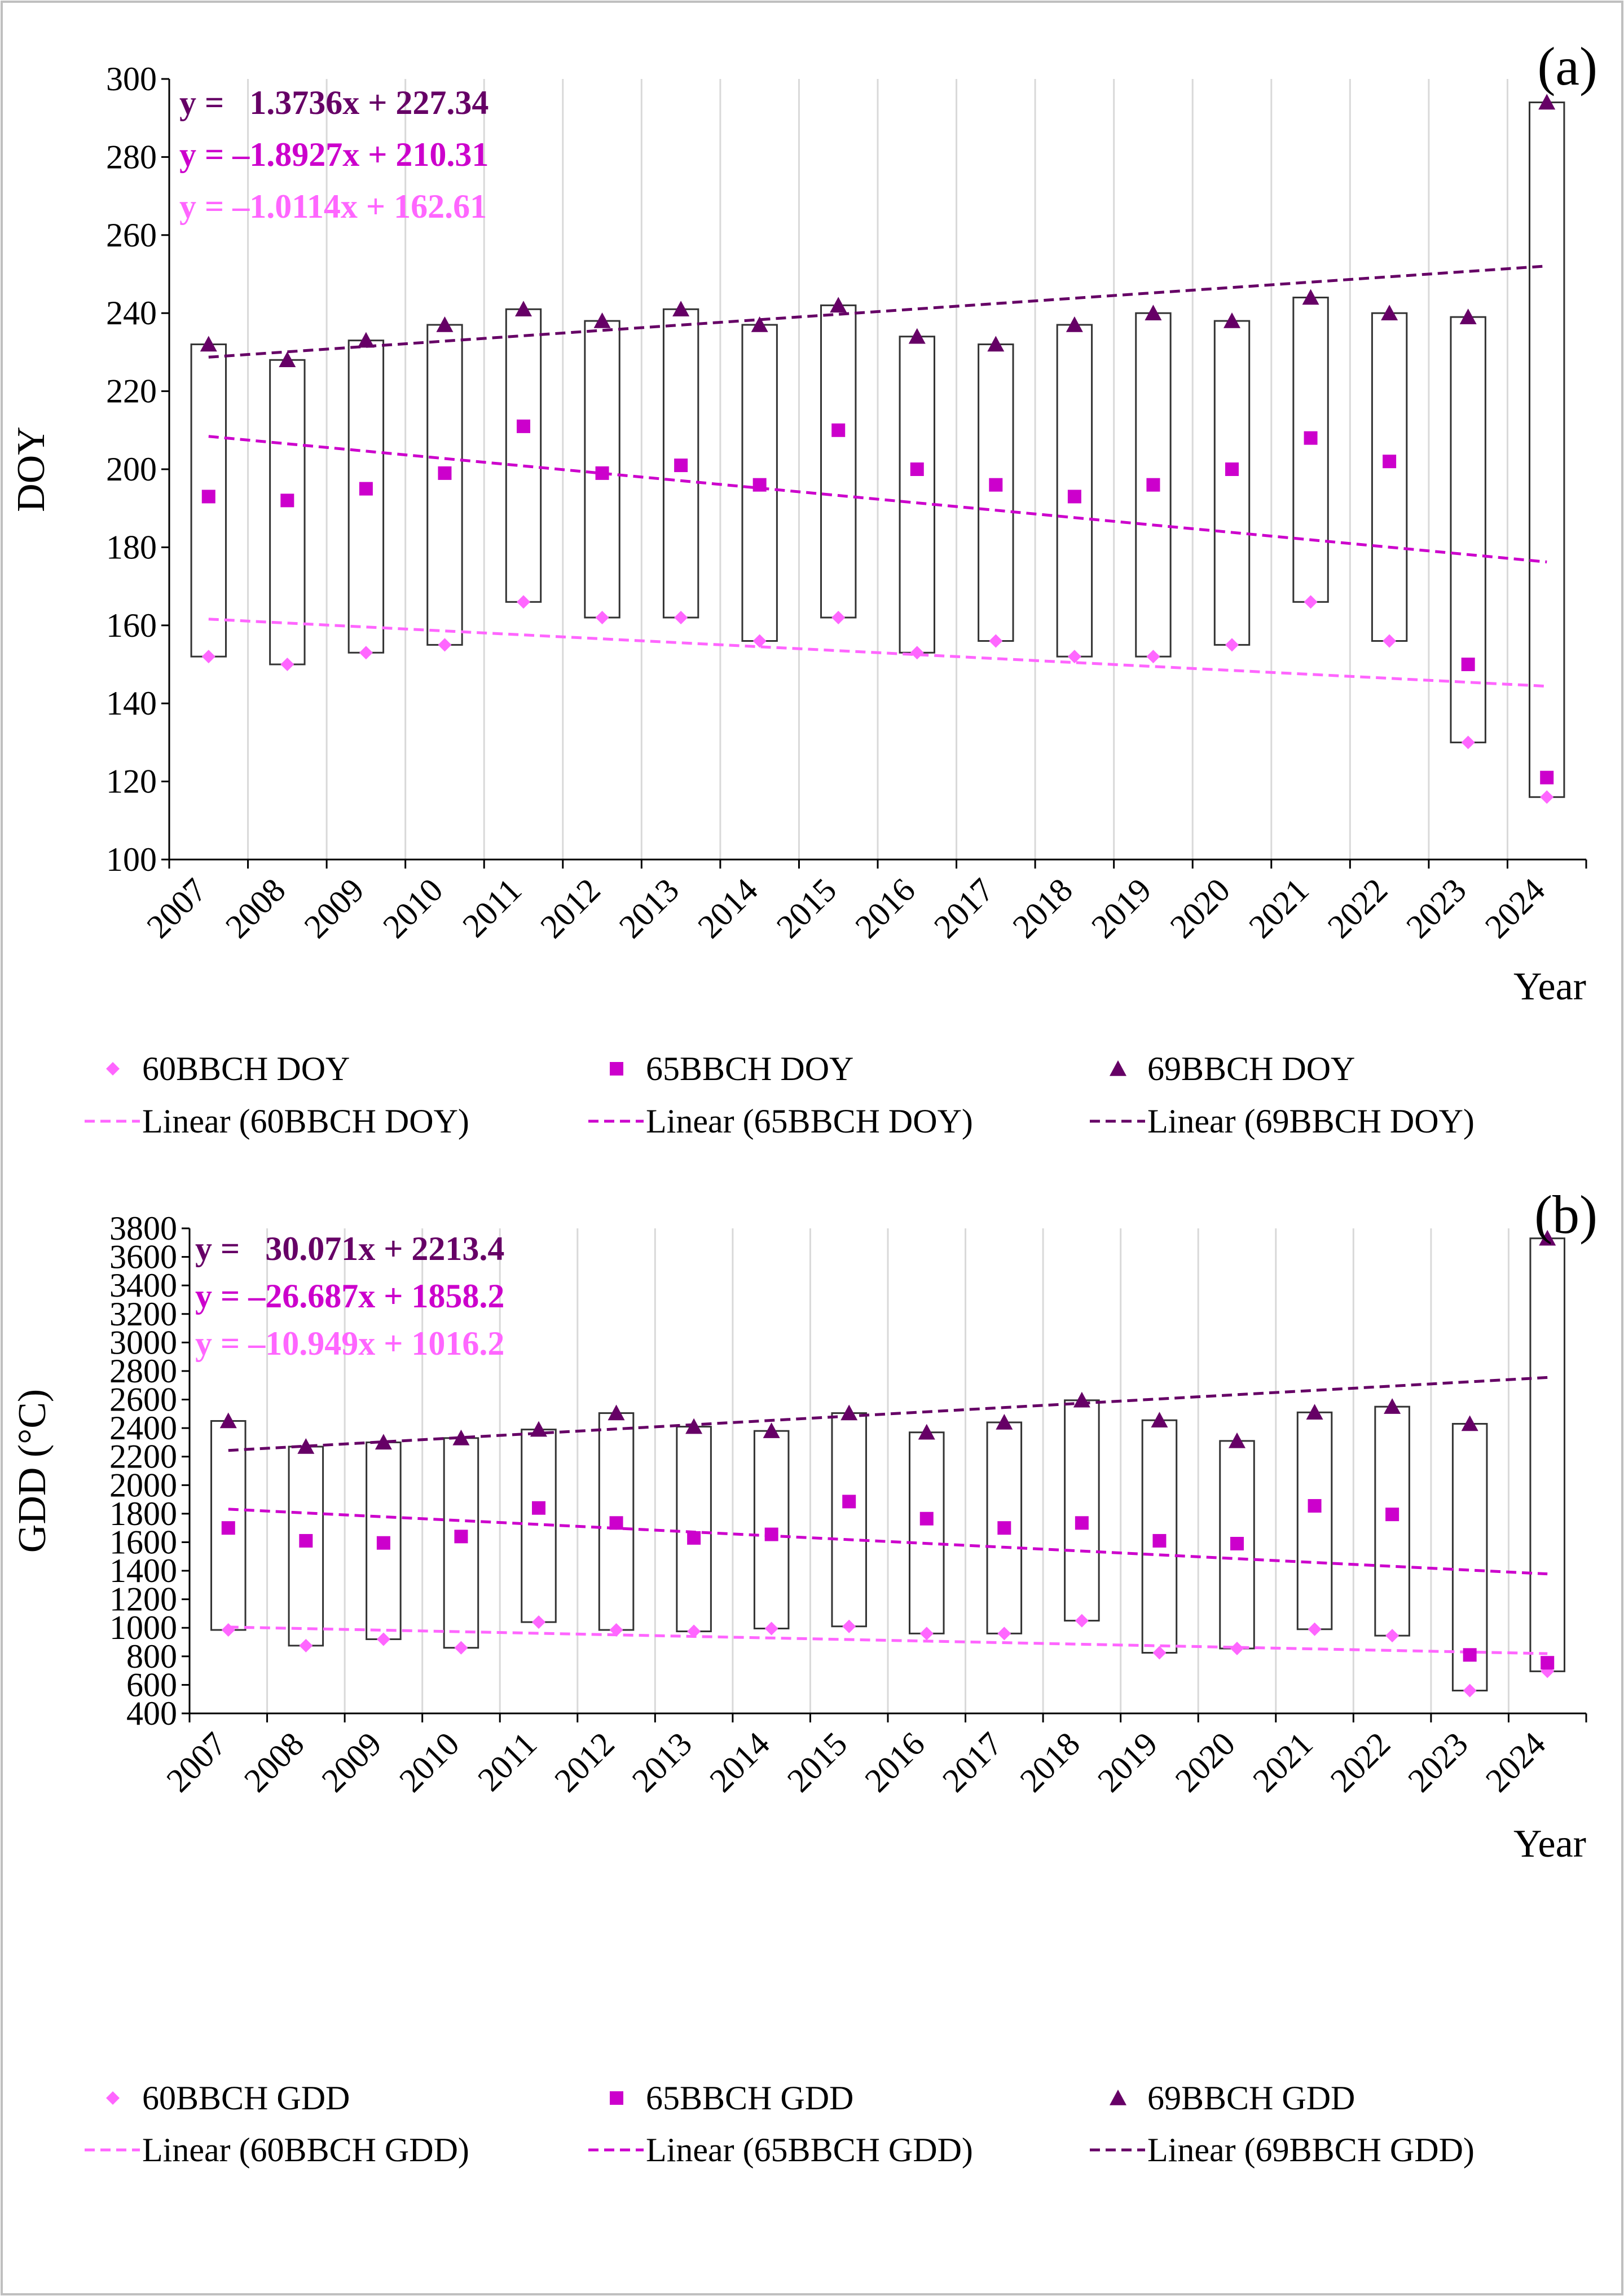  I want to click on legend-label: 60BBCH DOY, so click(246, 1068).